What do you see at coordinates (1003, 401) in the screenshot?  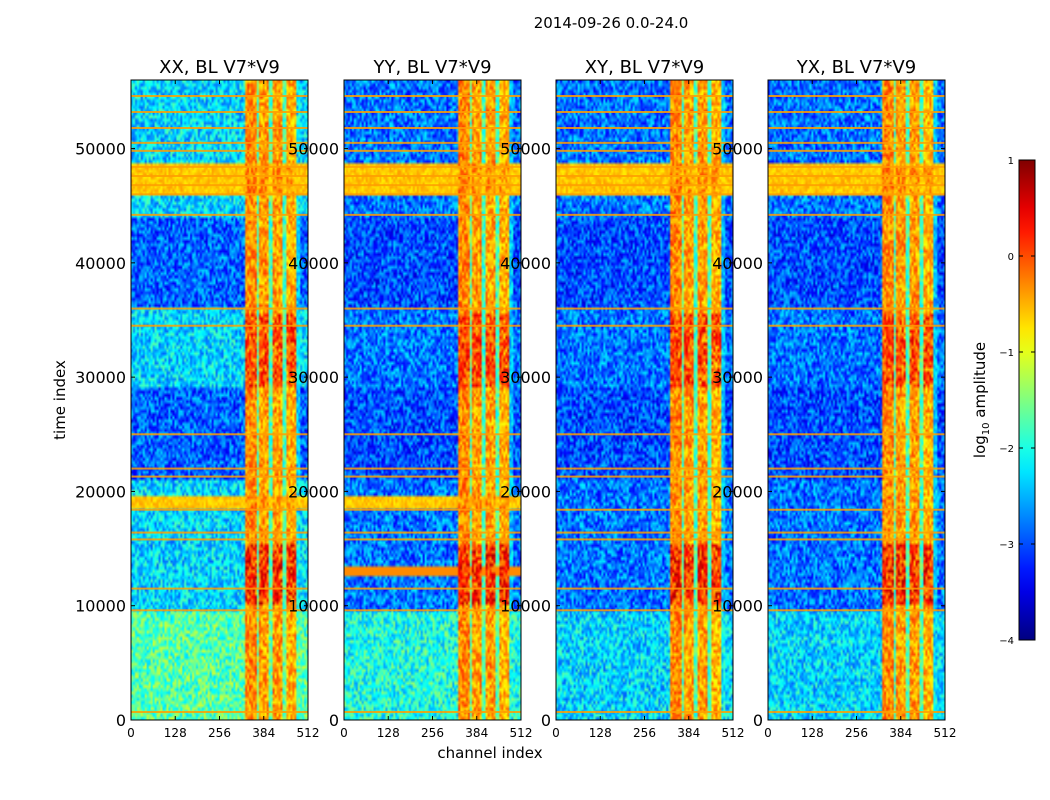 I see `colorbar: log10 amplitude 1 0 −1 −2 −3 −4` at bounding box center [1003, 401].